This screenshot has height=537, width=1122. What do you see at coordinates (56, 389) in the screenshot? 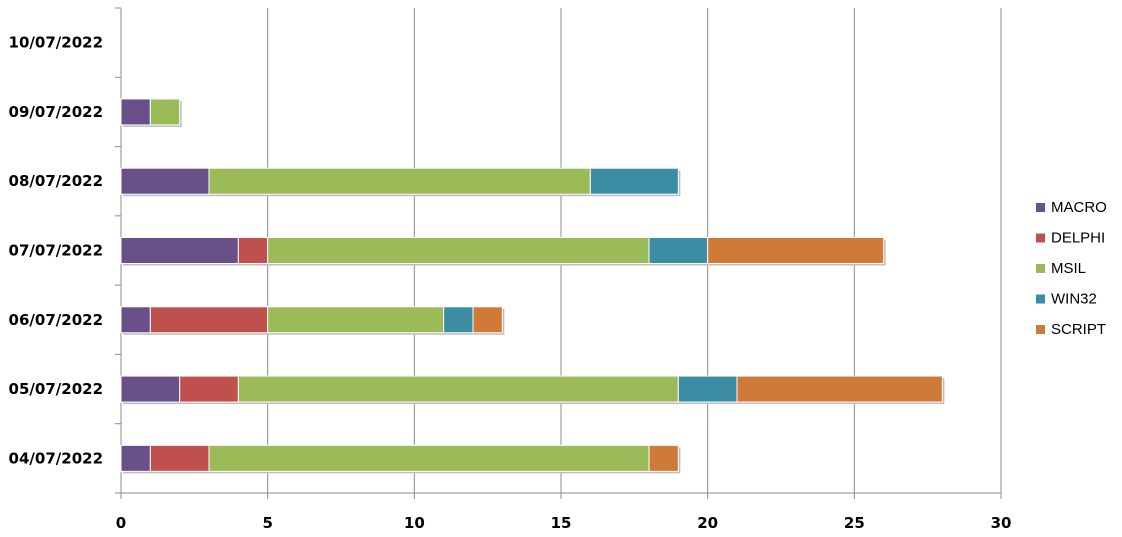
I see `category-label: 05/07/2022` at bounding box center [56, 389].